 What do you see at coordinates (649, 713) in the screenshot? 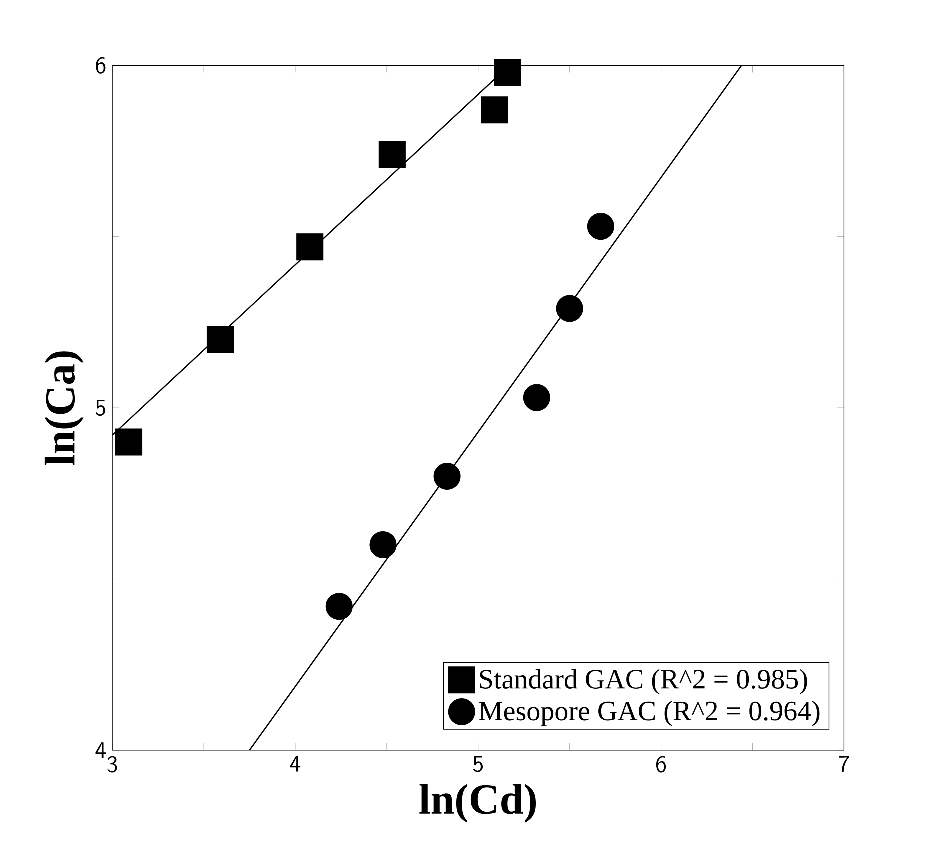
I see `legend-label: Mesopore GAC (R^2 = 0.964)` at bounding box center [649, 713].